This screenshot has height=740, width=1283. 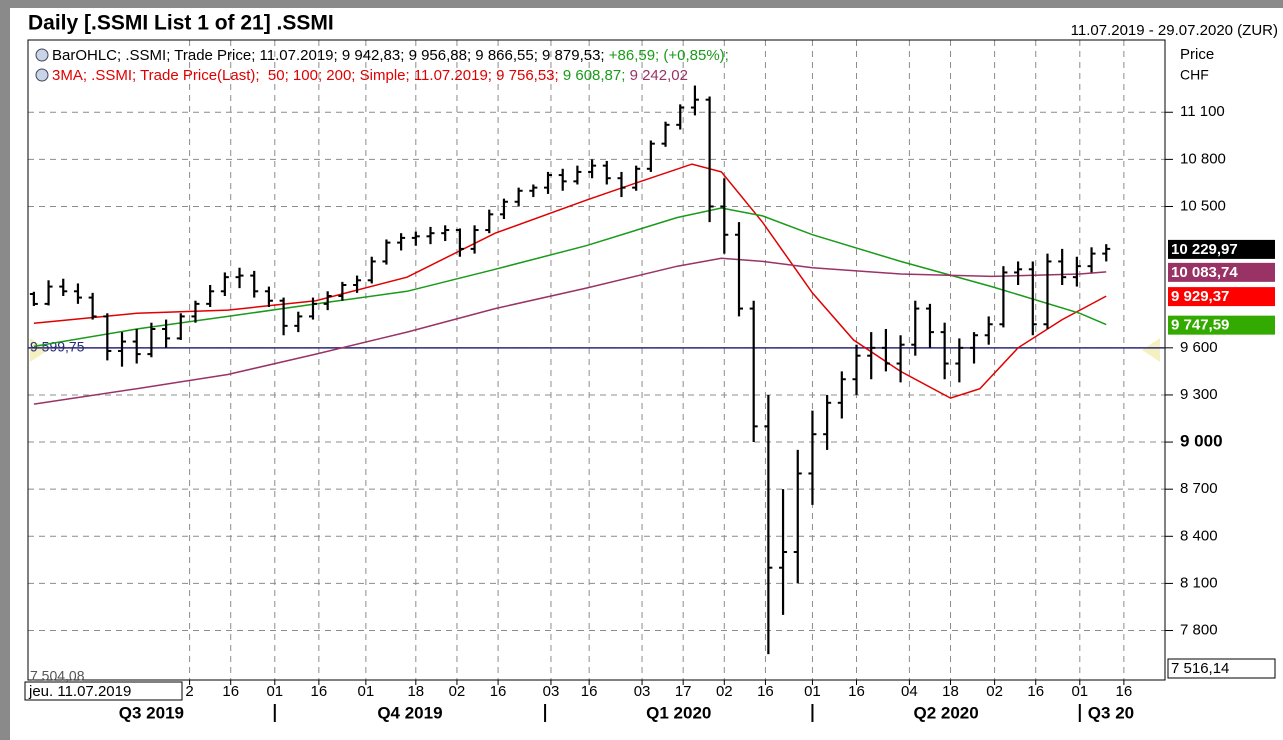 I want to click on reference-label: 9 599,75, so click(x=57, y=347).